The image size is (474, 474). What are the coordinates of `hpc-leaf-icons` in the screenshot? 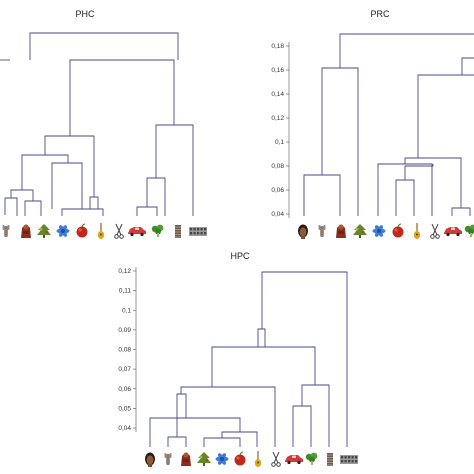 It's located at (251, 459).